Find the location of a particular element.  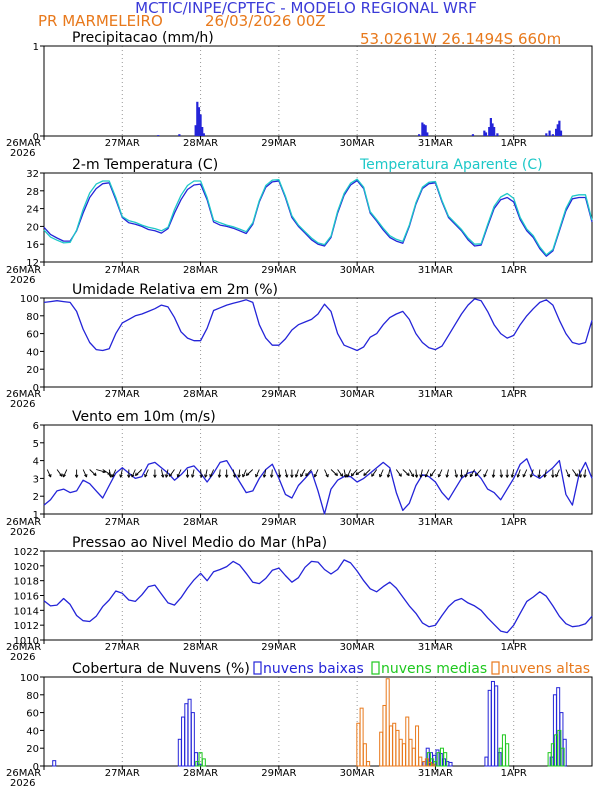

y-tick-label: 1018 is located at coordinates (26, 582).